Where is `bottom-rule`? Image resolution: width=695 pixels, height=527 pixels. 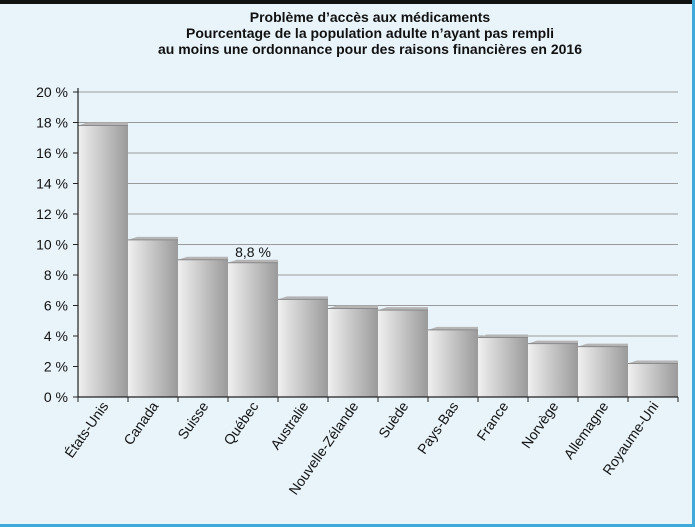
bottom-rule is located at coordinates (347, 525).